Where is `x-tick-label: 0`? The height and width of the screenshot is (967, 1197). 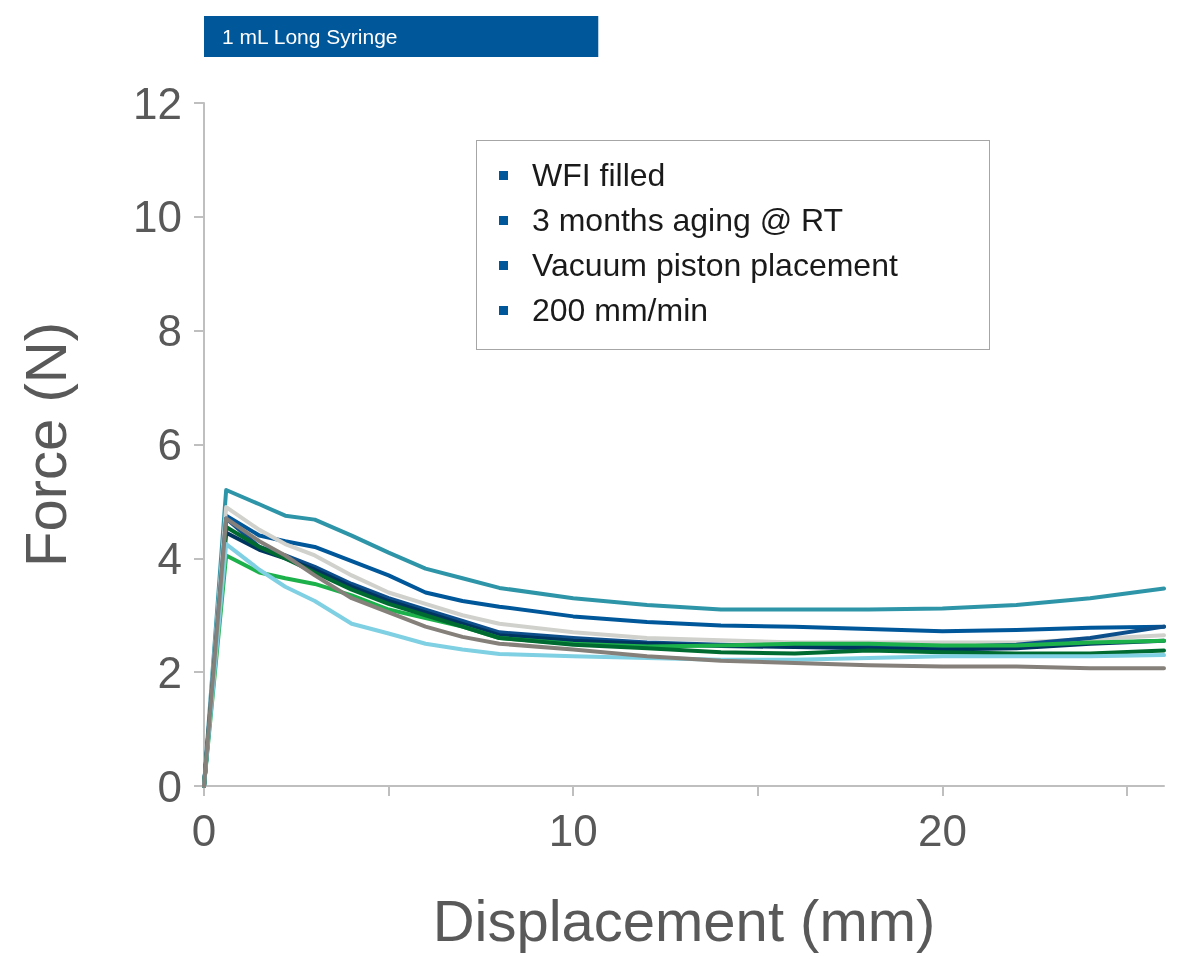 x-tick-label: 0 is located at coordinates (204, 830).